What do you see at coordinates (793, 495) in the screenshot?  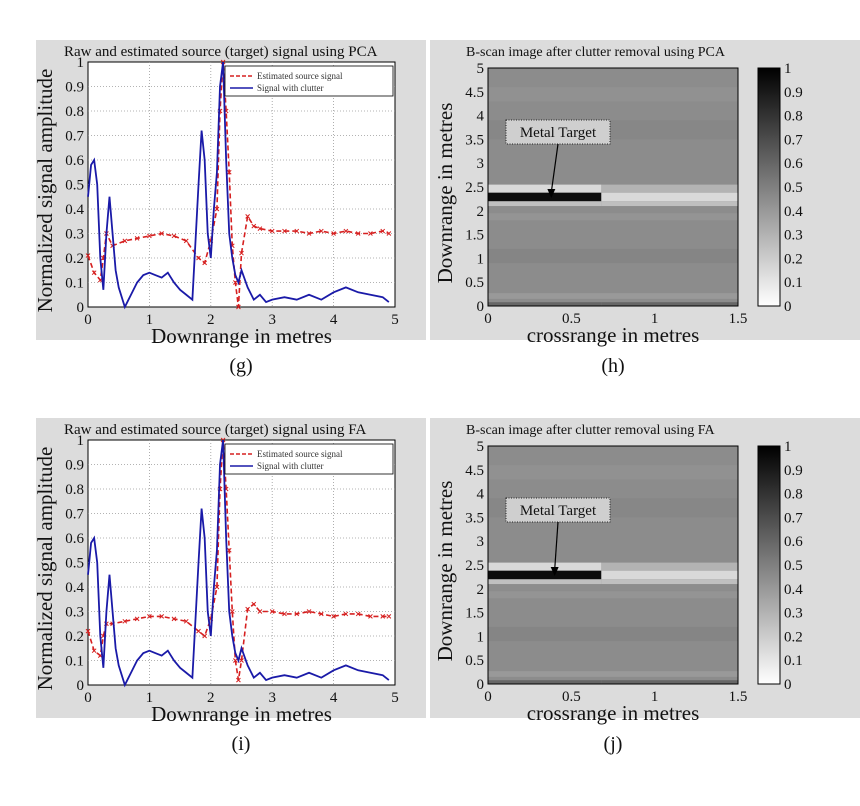 I see `colorbar-tick-label: 0.8` at bounding box center [793, 495].